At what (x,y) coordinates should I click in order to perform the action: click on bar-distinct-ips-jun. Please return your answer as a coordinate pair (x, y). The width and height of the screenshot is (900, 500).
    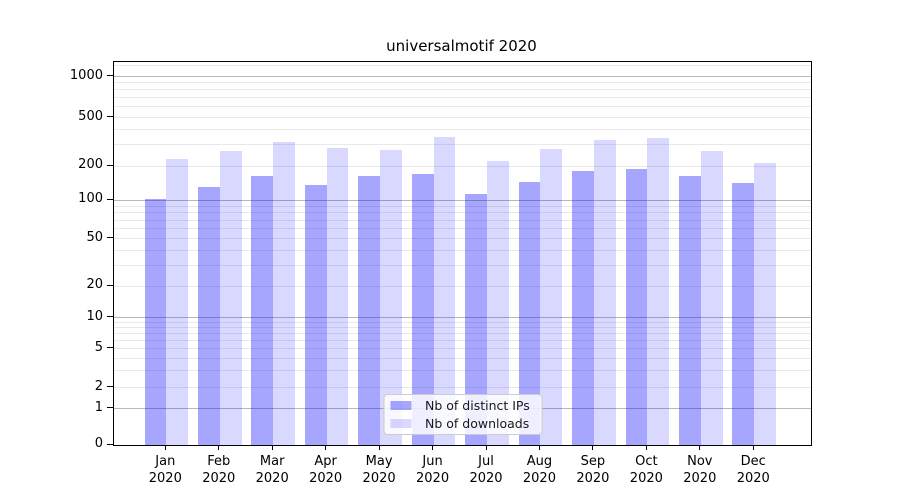
    Looking at the image, I should click on (422, 309).